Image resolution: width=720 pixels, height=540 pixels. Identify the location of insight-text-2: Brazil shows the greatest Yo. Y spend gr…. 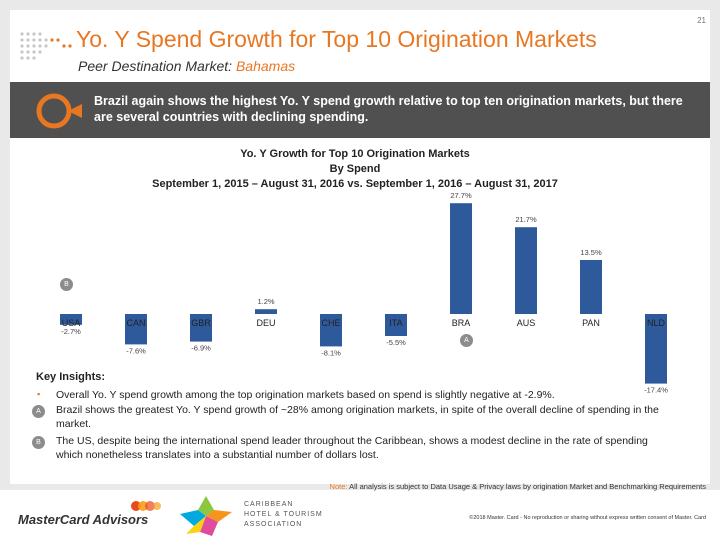
(357, 417).